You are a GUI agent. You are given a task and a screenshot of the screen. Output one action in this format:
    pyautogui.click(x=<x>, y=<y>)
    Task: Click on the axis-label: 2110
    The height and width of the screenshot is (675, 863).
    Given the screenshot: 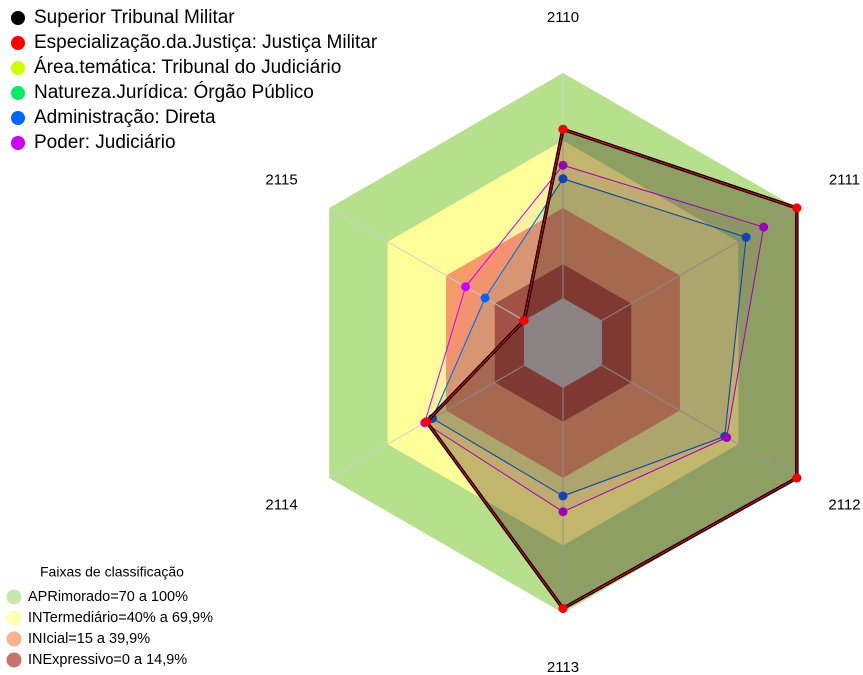 What is the action you would take?
    pyautogui.click(x=563, y=17)
    